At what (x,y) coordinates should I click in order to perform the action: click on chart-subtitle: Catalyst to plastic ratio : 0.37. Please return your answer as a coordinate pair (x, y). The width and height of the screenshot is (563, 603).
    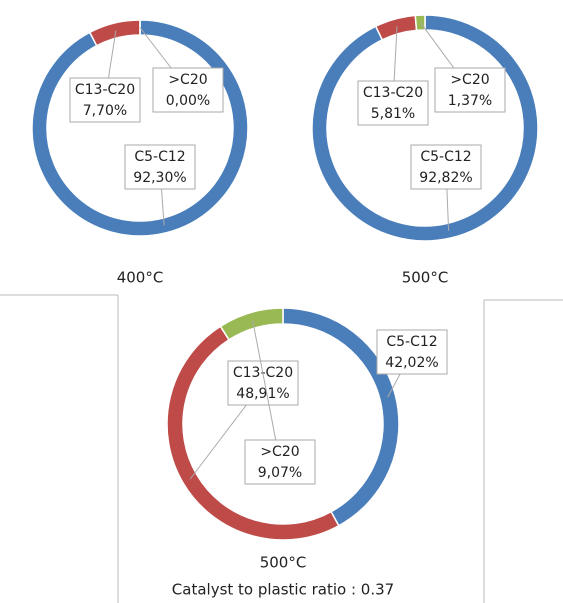
    Looking at the image, I should click on (283, 590).